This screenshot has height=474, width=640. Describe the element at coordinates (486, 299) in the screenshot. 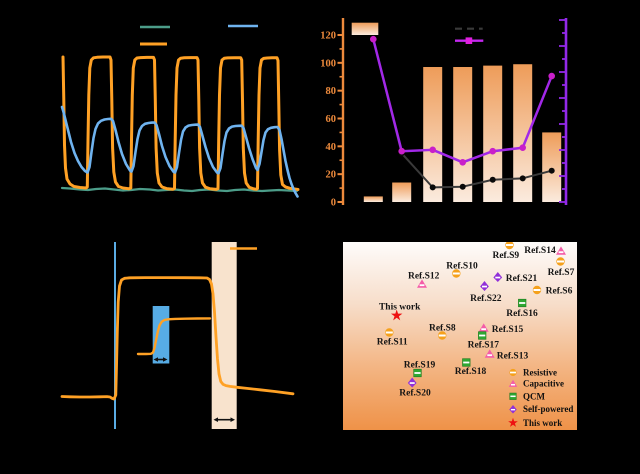

I see `scatter-point-label: Ref.S22` at that location.